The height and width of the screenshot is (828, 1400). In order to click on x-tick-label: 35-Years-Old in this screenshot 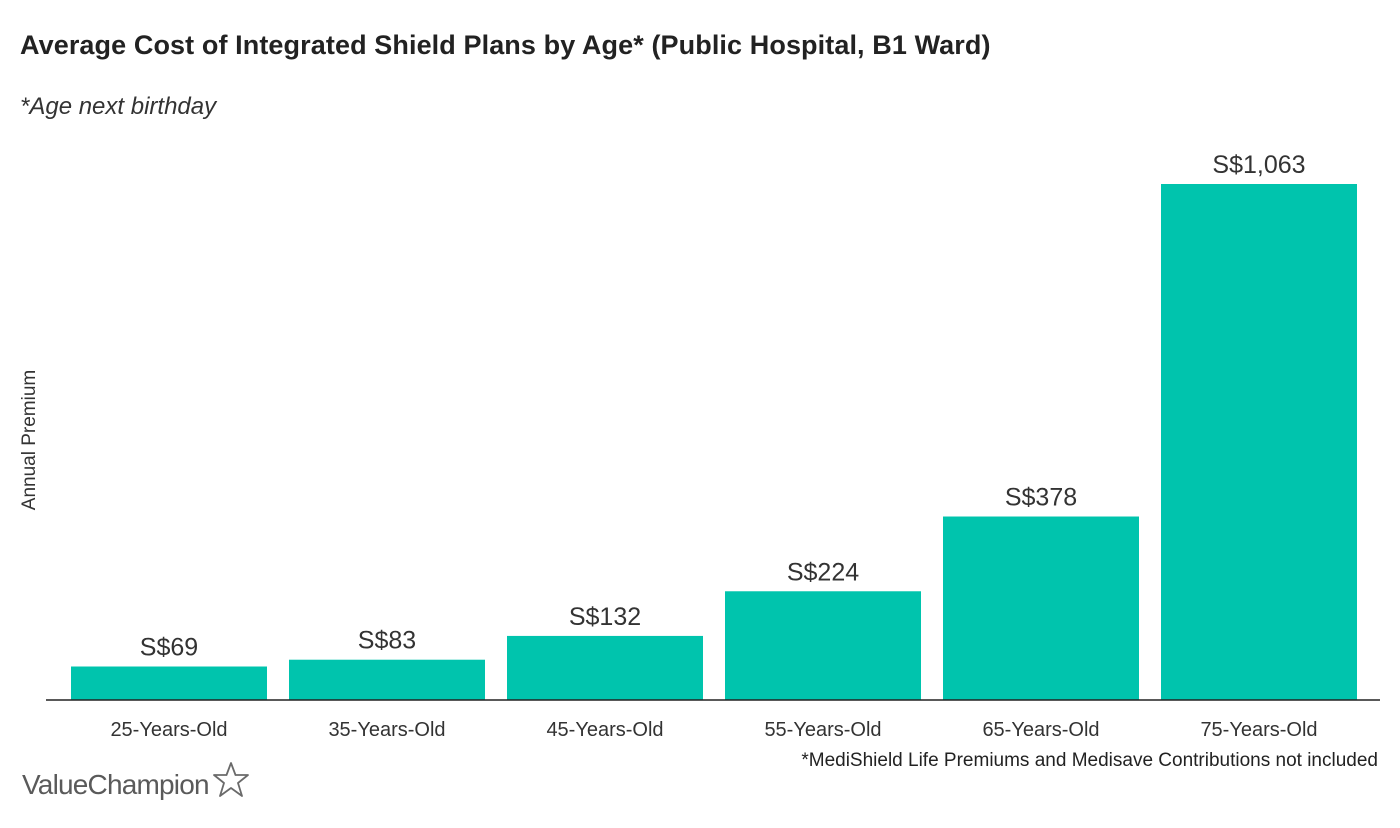, I will do `click(386, 730)`.